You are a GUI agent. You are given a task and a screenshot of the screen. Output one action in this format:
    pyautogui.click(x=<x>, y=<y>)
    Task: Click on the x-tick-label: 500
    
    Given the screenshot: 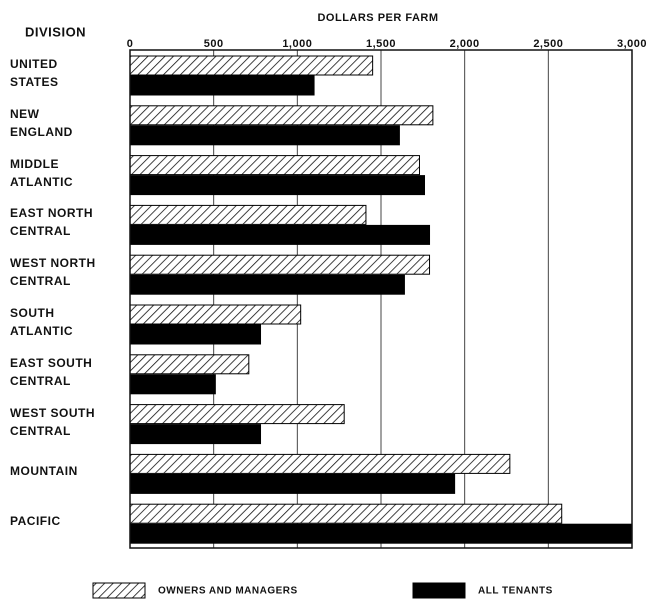 What is the action you would take?
    pyautogui.click(x=214, y=44)
    